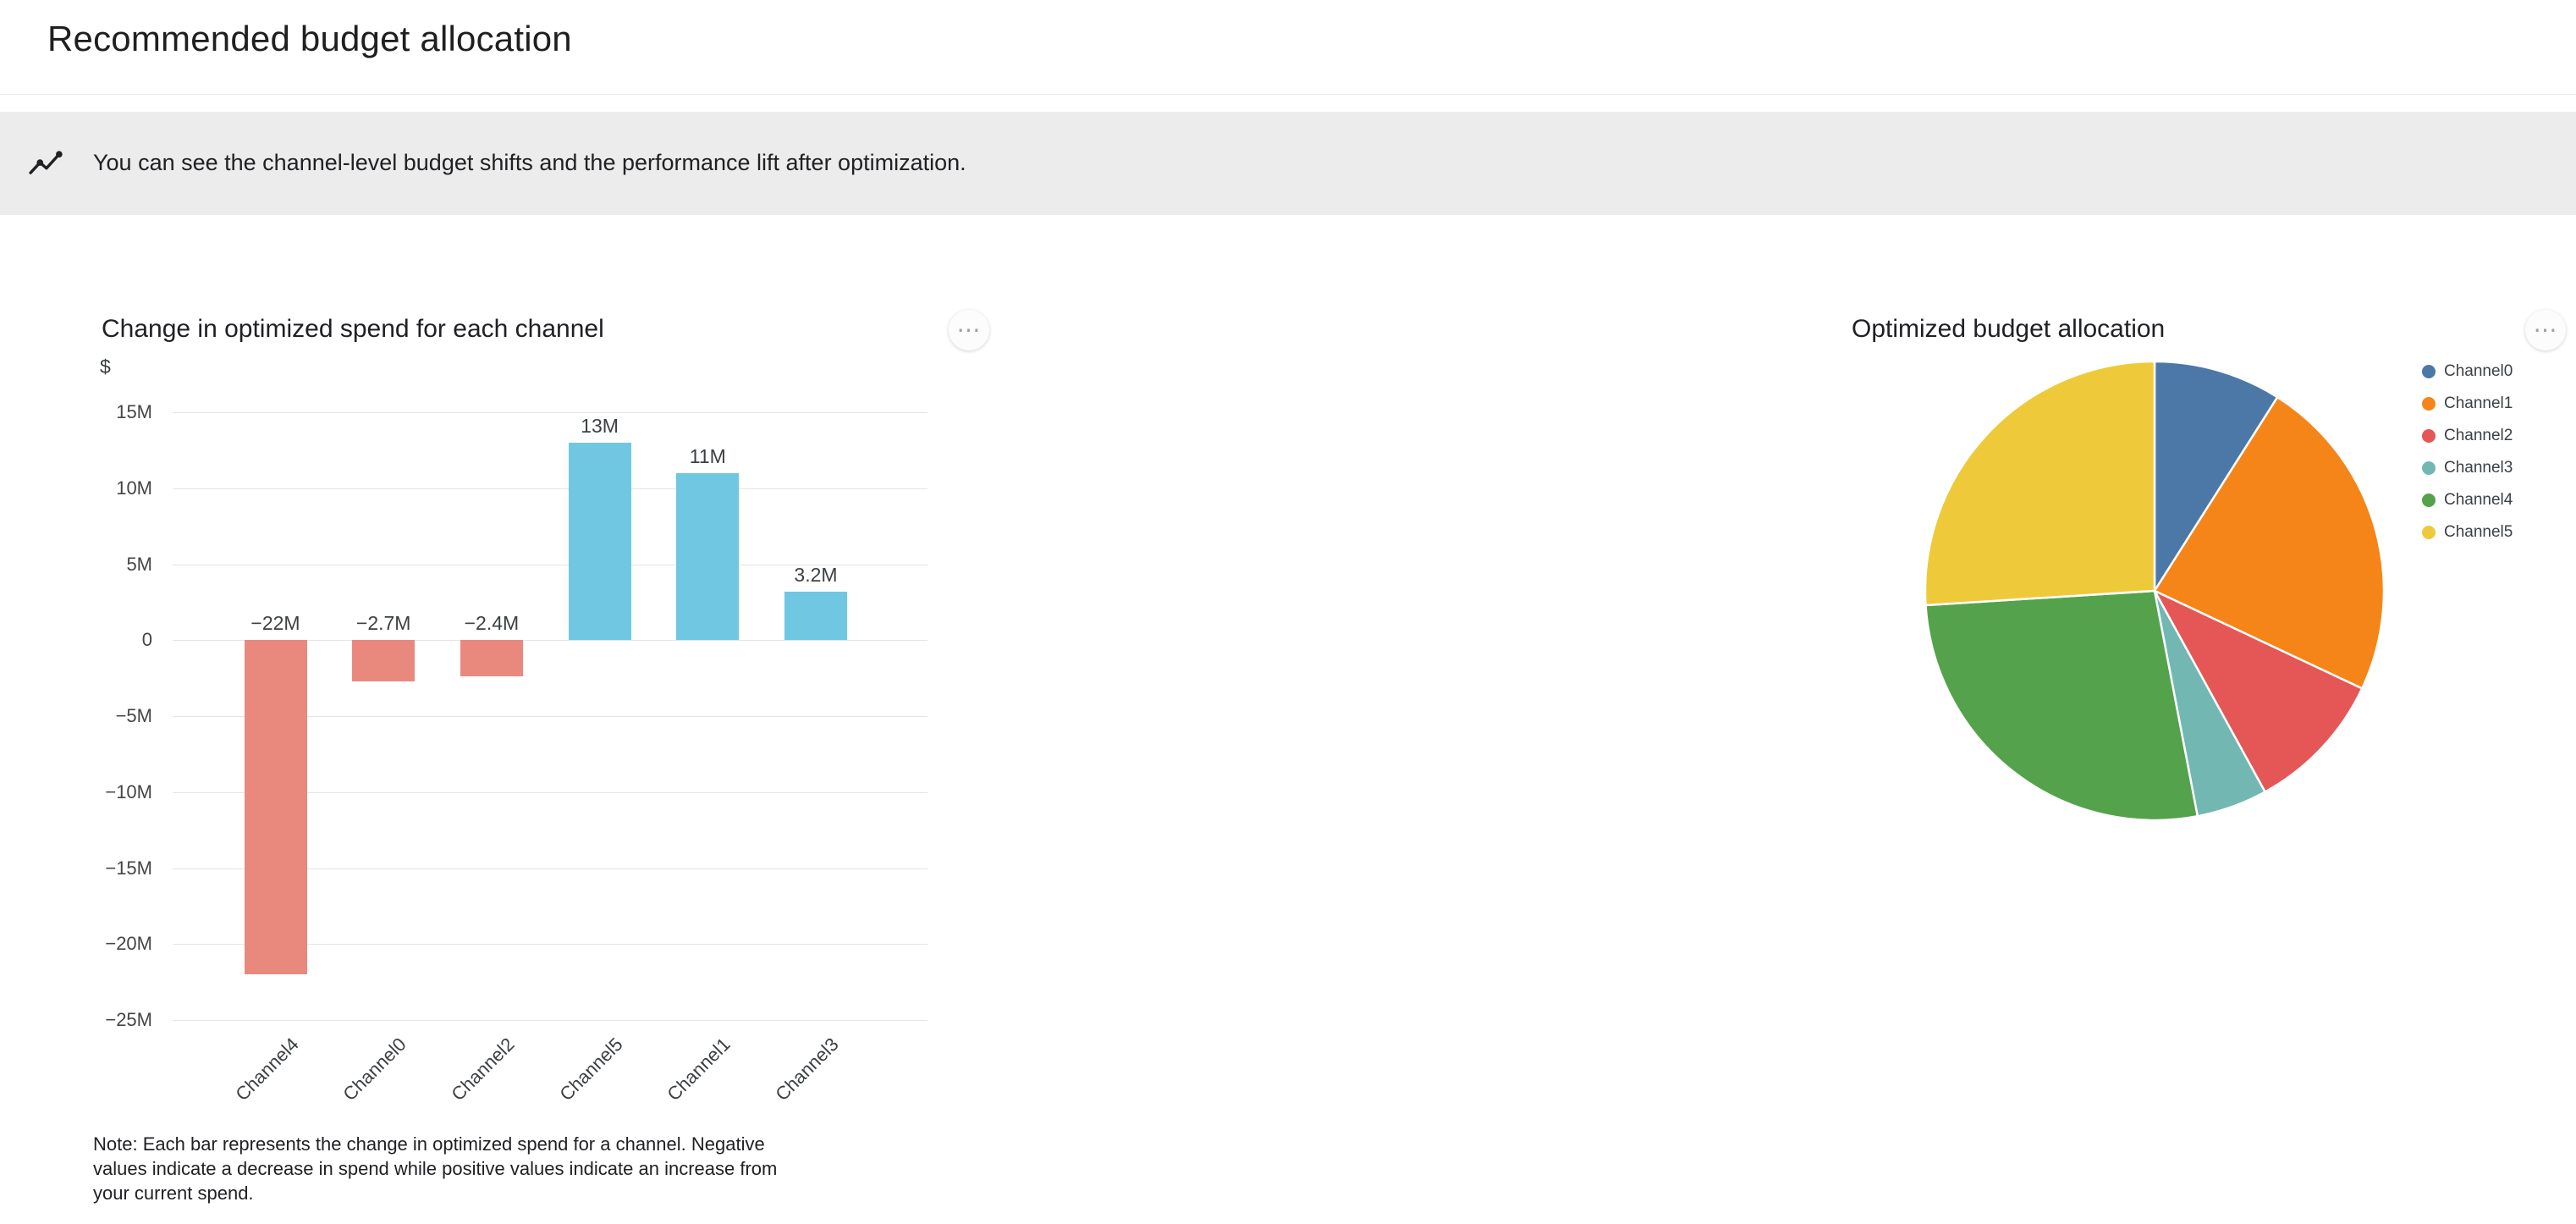 The width and height of the screenshot is (2576, 1224). I want to click on bar-value-label: −2.7M, so click(383, 623).